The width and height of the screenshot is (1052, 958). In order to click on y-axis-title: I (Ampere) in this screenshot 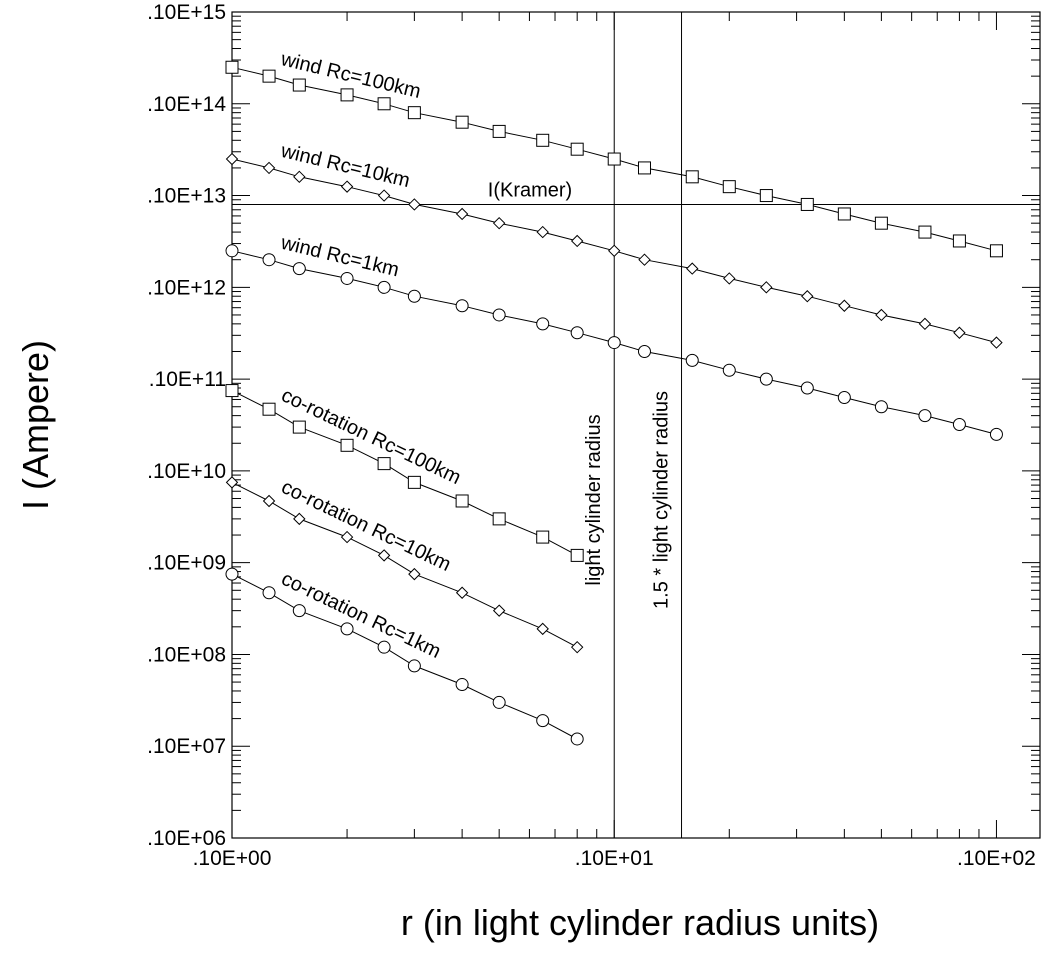, I will do `click(35, 425)`.